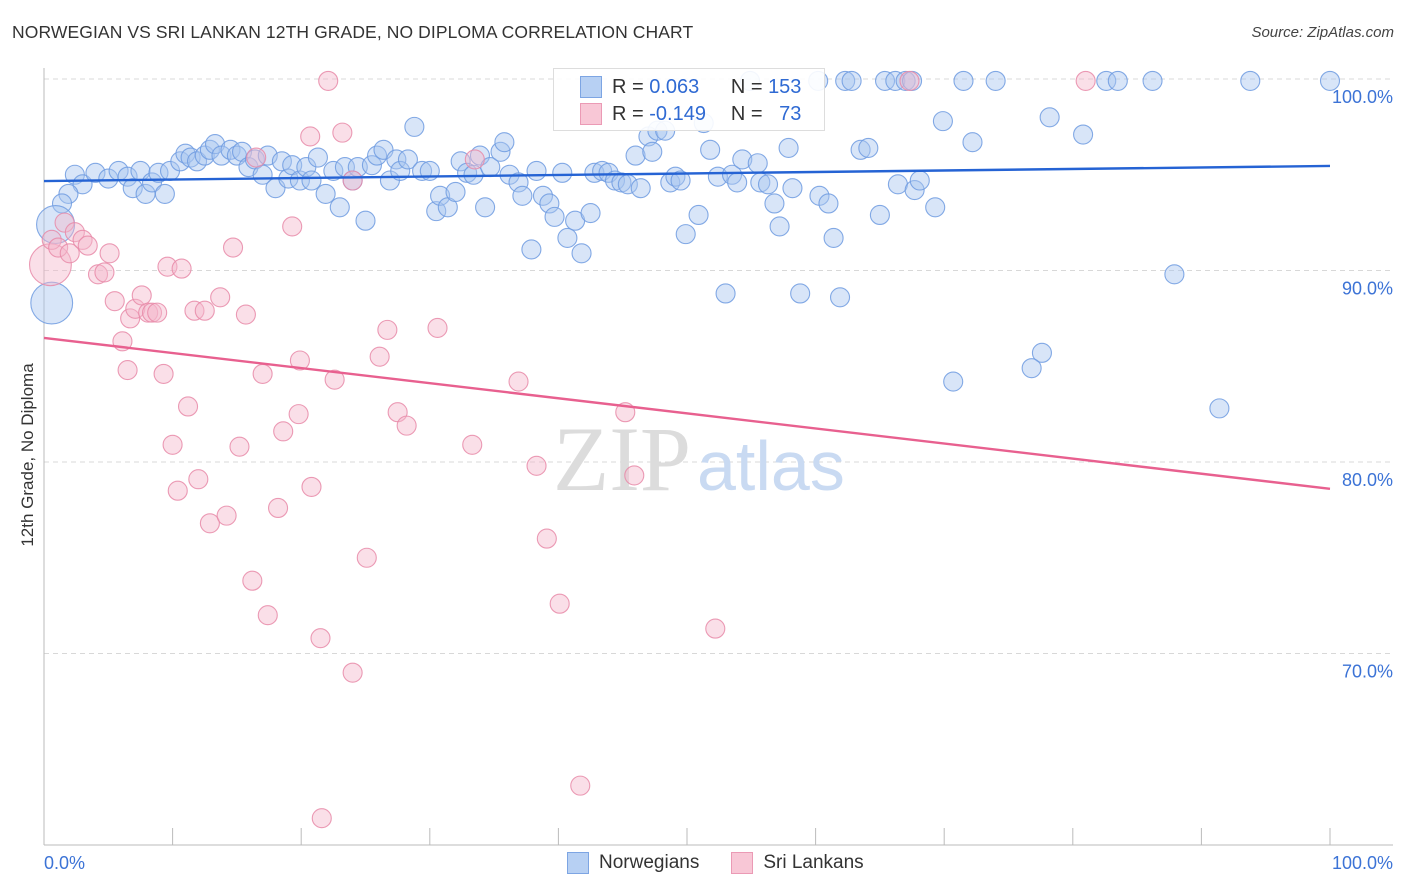 This screenshot has height=892, width=1406. I want to click on y-tick-label: 90.0%, so click(1367, 289).